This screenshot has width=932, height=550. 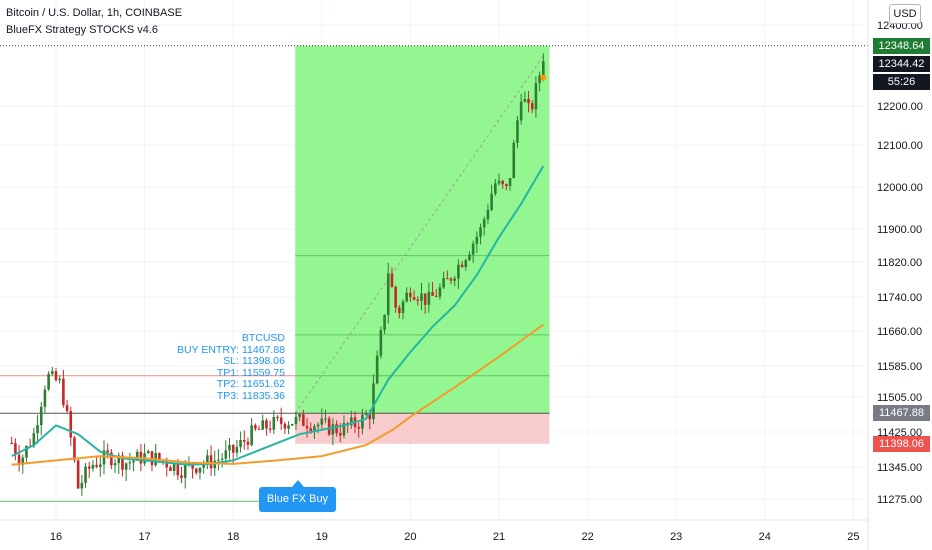 What do you see at coordinates (853, 537) in the screenshot?
I see `x-tick-label: 25` at bounding box center [853, 537].